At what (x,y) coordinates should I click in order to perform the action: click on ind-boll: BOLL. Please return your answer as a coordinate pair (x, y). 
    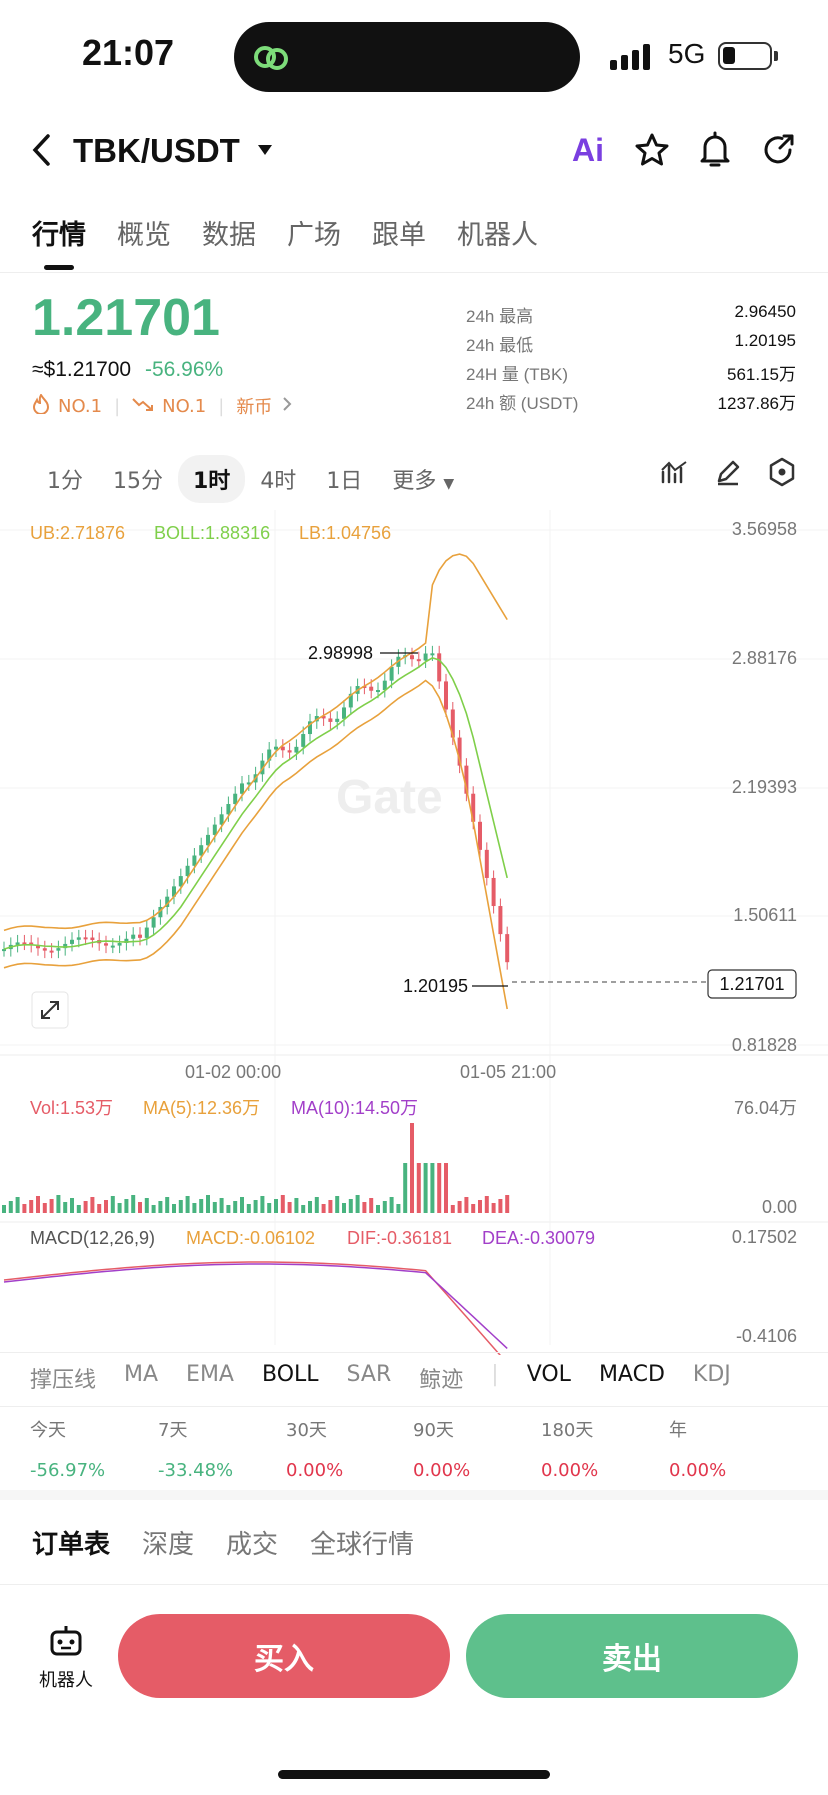
    Looking at the image, I should click on (290, 1374).